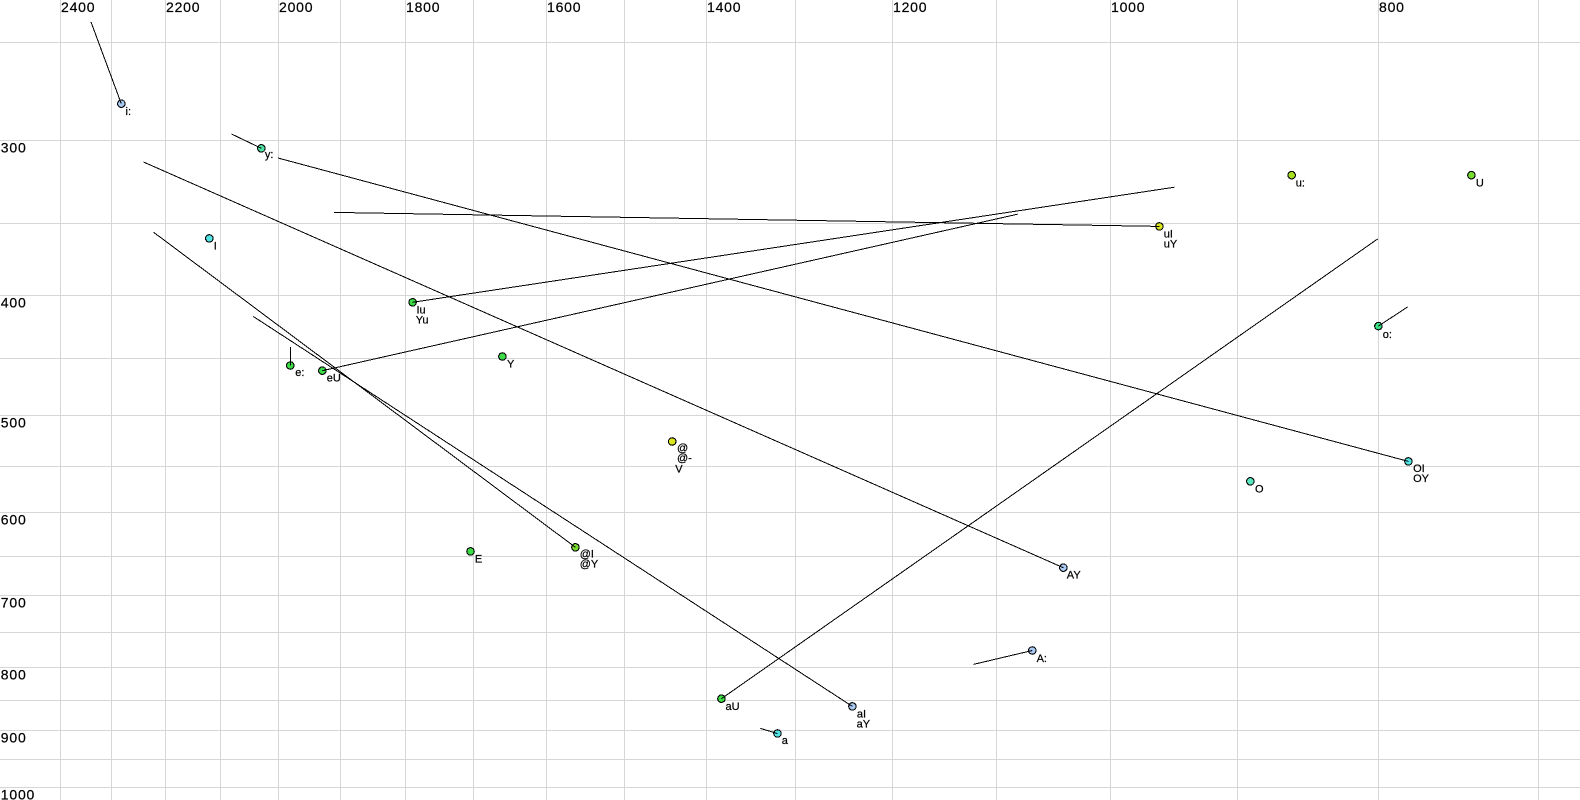 The height and width of the screenshot is (800, 1580). I want to click on svg-text: 500, so click(14, 423).